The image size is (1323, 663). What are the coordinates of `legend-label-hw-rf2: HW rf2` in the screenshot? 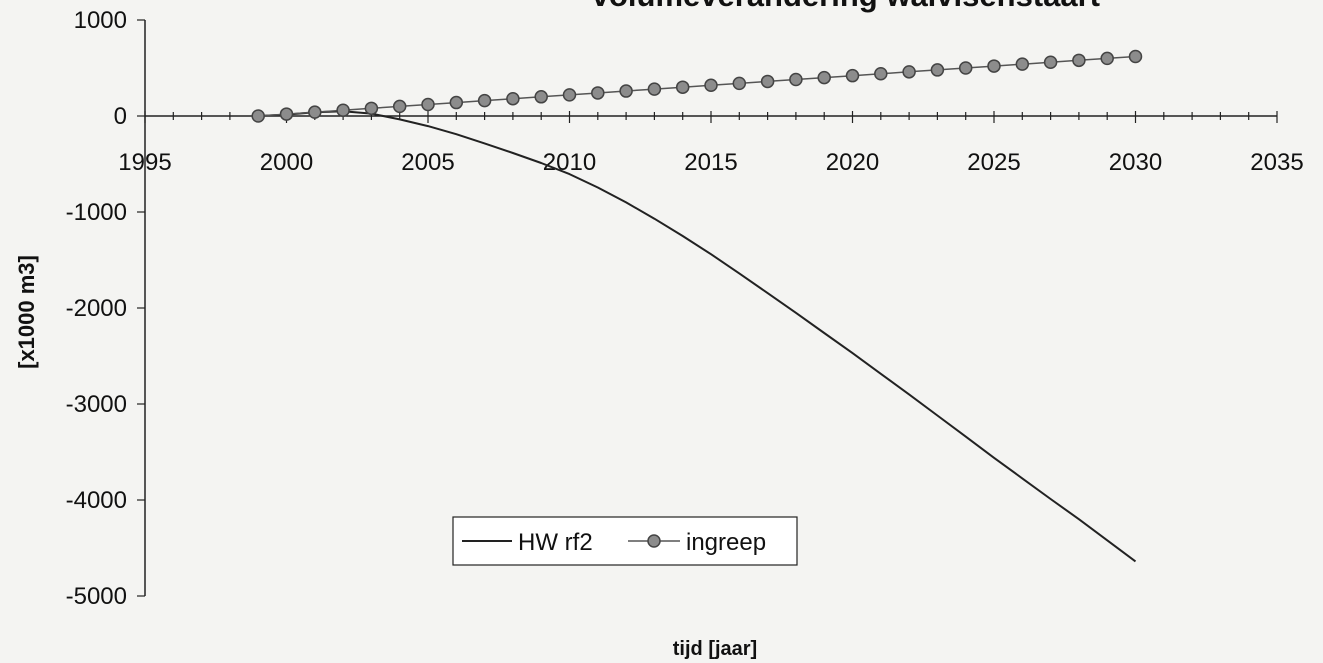 It's located at (555, 542).